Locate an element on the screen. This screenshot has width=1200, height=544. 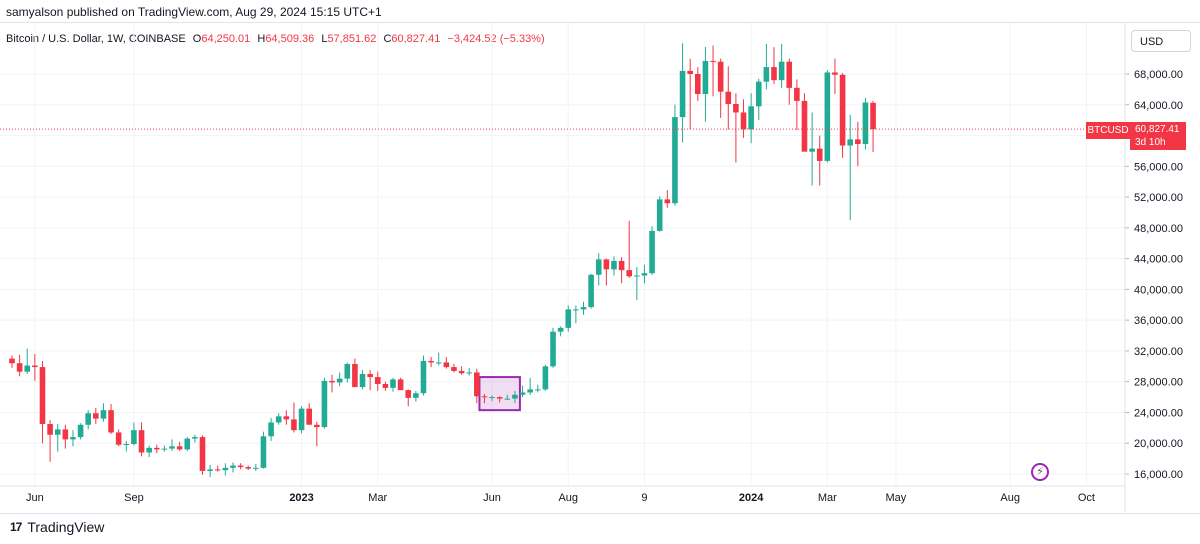
open-value: 64,250.01 is located at coordinates (226, 39).